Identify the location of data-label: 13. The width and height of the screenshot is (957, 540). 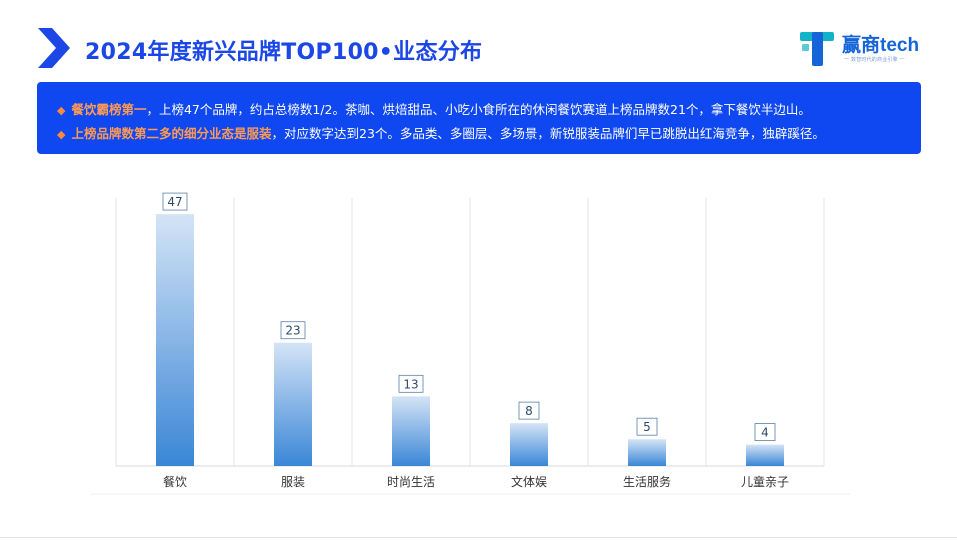
(410, 384).